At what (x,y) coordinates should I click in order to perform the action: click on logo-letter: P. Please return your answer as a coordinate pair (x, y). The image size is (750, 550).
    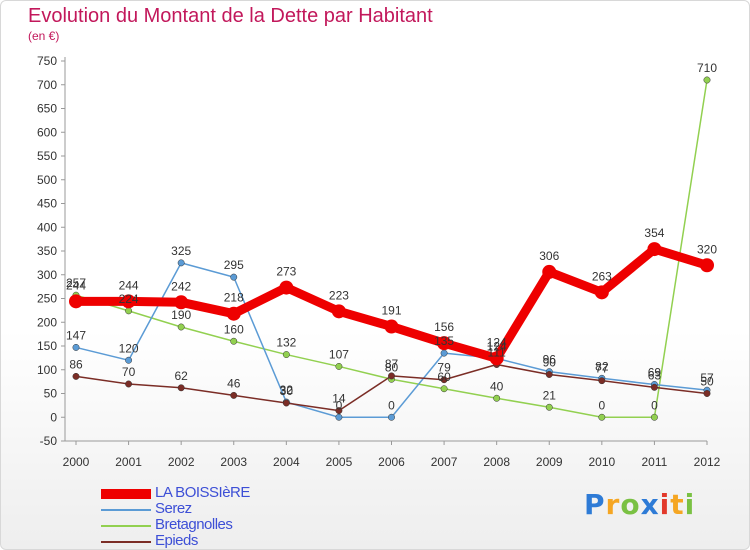
    Looking at the image, I should click on (595, 504).